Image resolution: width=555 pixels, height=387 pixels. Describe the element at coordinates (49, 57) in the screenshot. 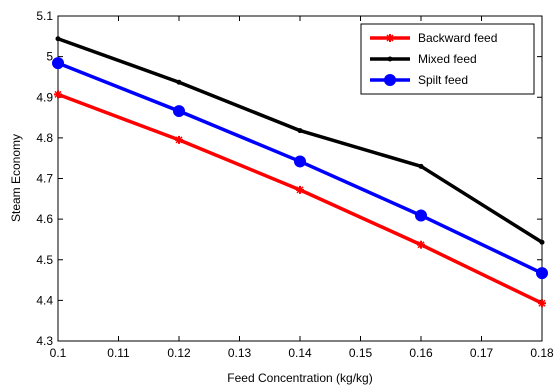

I see `y-tick-label: 5` at that location.